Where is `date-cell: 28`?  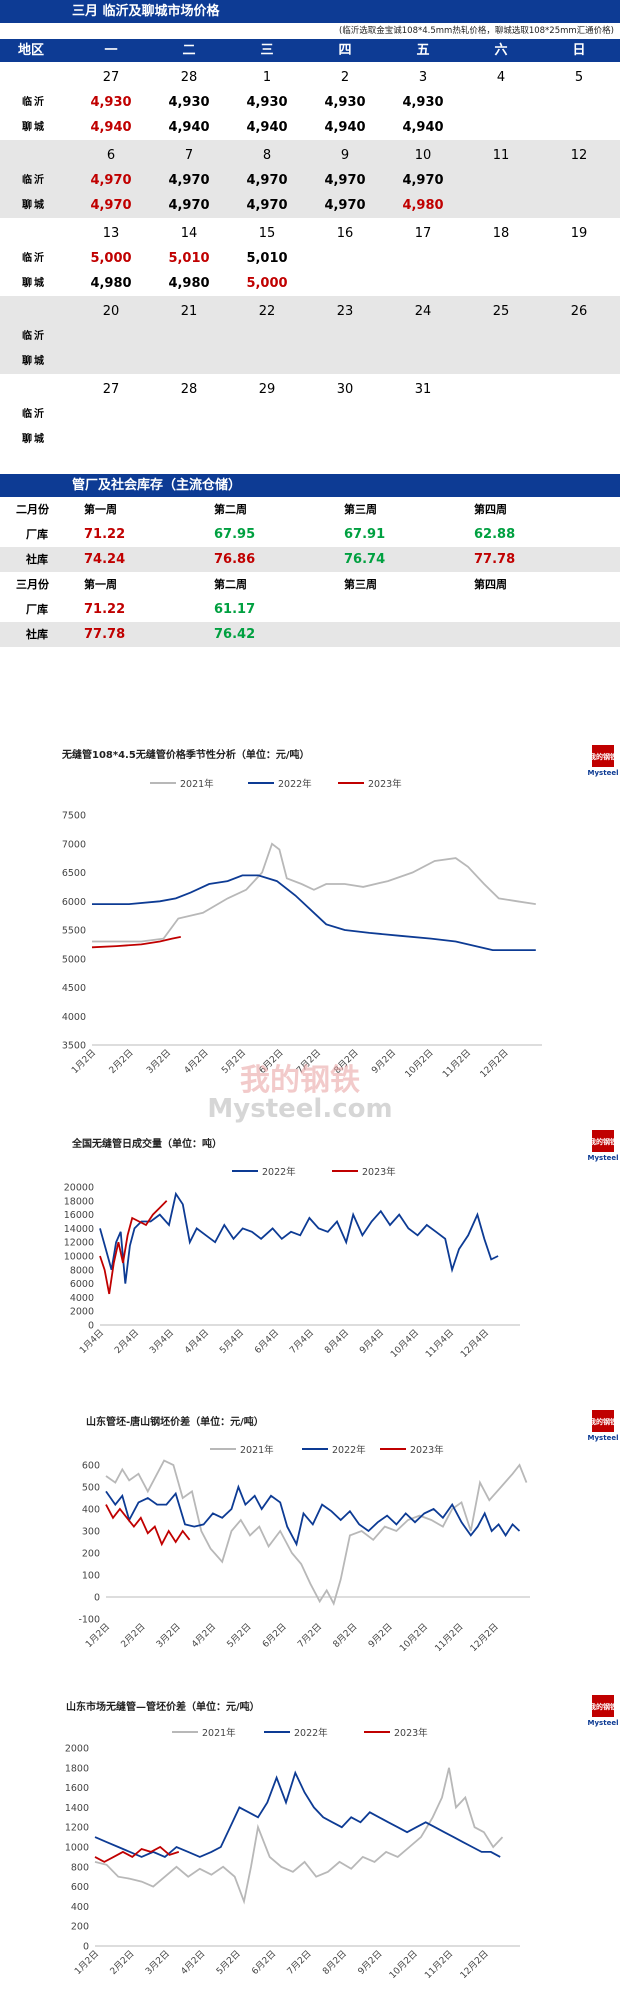 date-cell: 28 is located at coordinates (189, 77).